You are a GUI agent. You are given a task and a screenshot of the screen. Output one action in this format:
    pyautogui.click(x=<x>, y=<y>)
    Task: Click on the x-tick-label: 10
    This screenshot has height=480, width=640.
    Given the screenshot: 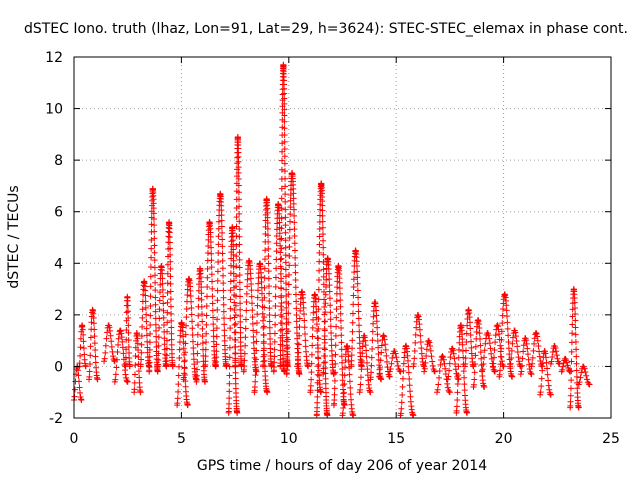 What is the action you would take?
    pyautogui.click(x=289, y=439)
    